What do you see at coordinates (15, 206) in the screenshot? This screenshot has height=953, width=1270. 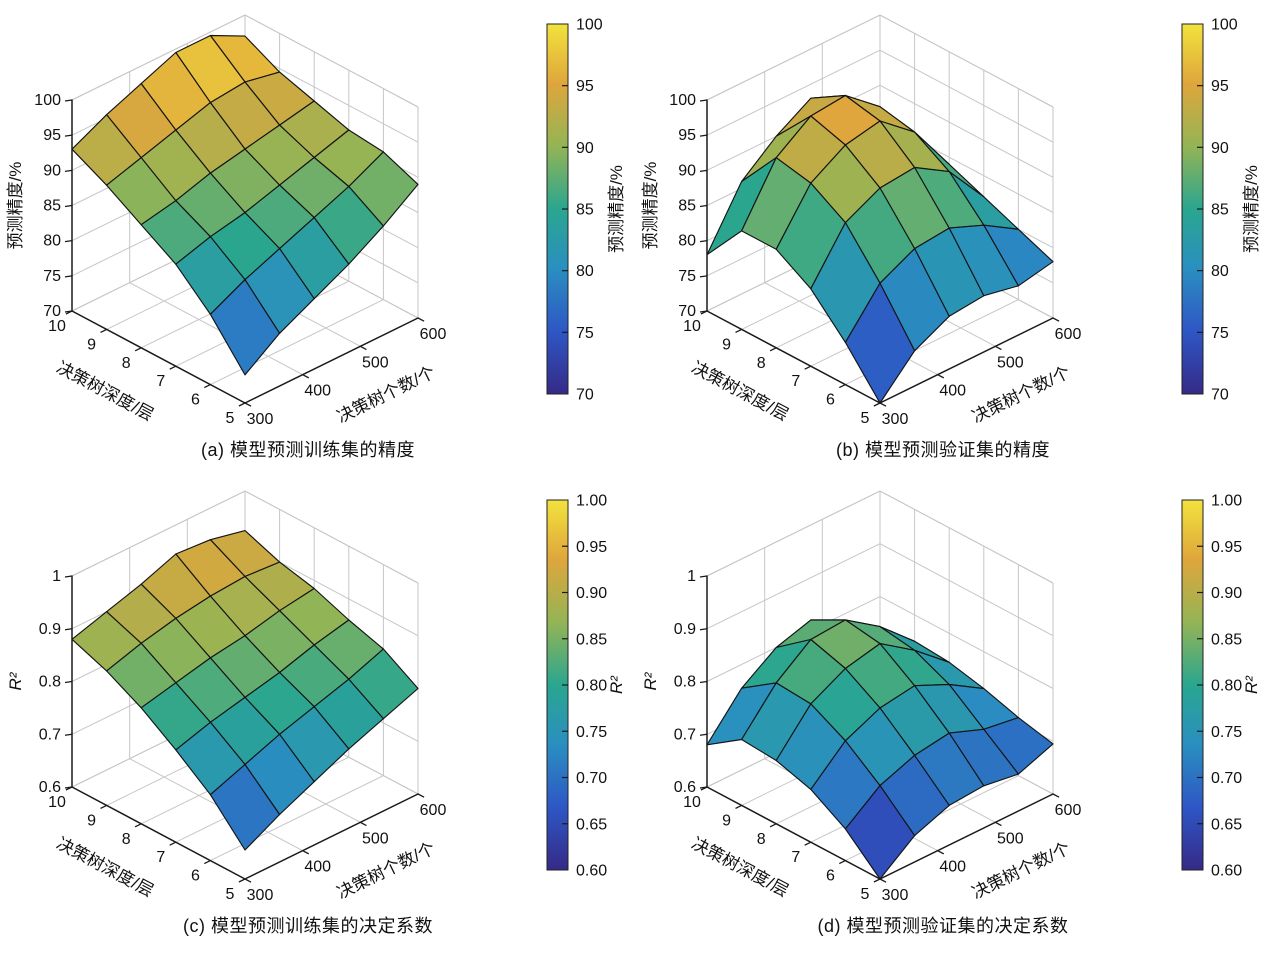 I see `z-axis-title: 预测精度/%` at bounding box center [15, 206].